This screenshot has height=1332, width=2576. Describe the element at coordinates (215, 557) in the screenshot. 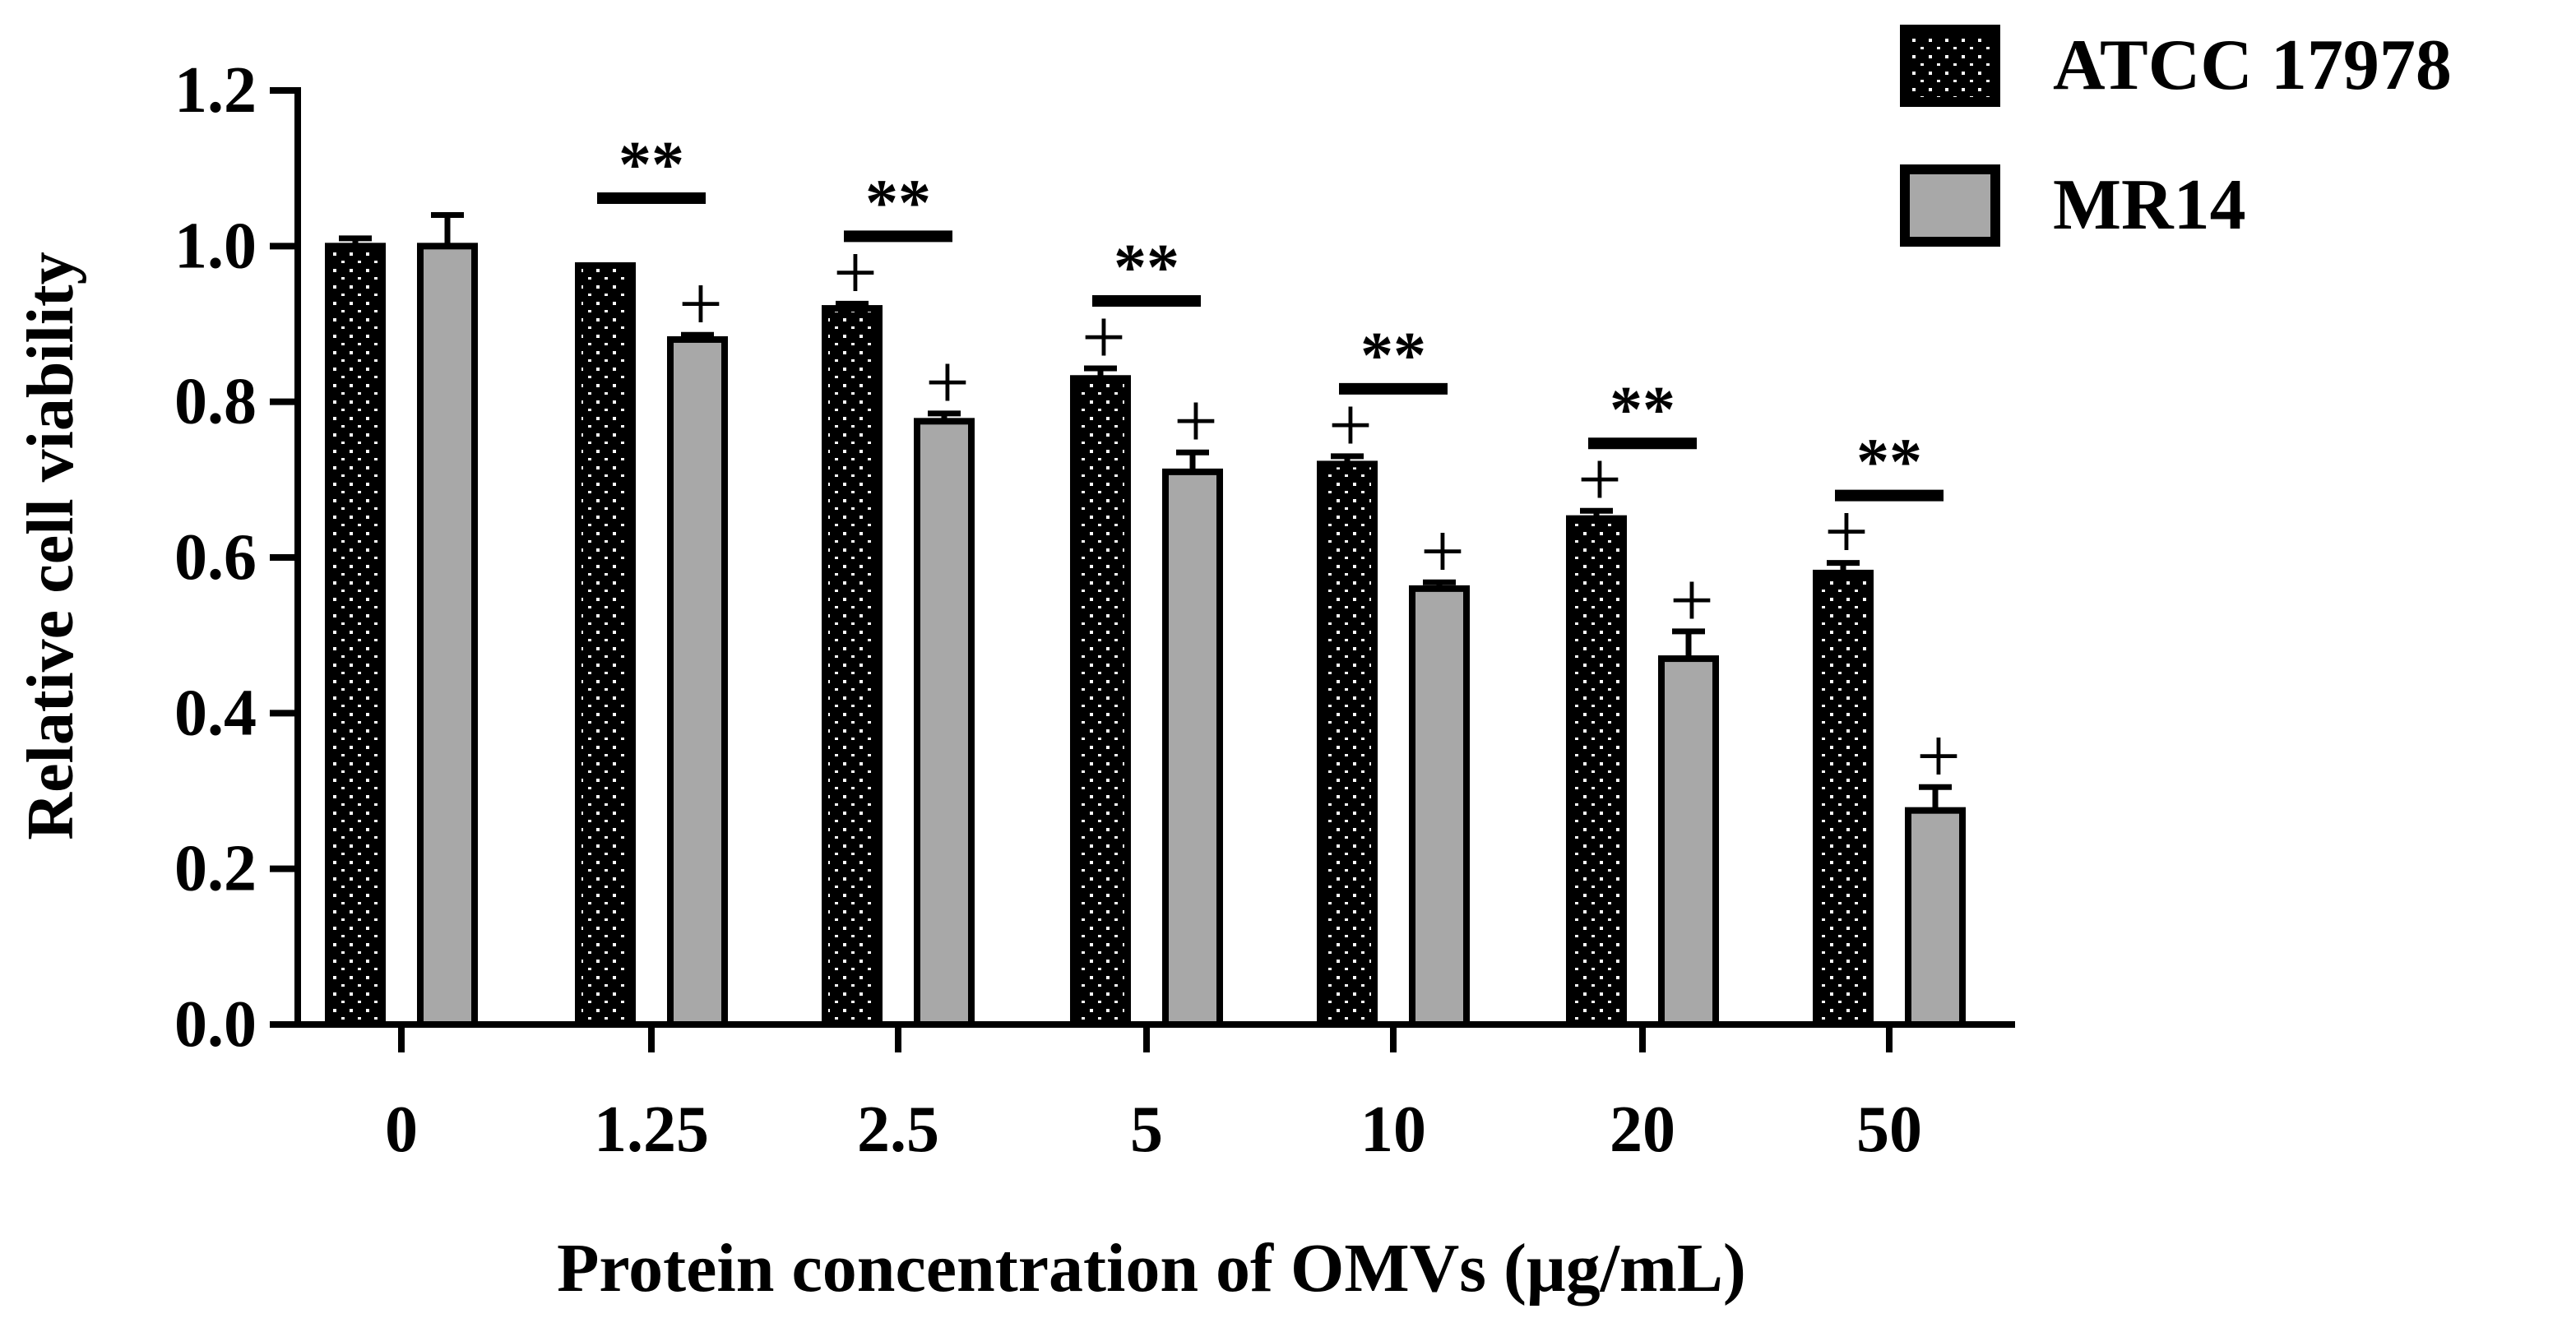

I see `y-tick-label: 0.6` at that location.